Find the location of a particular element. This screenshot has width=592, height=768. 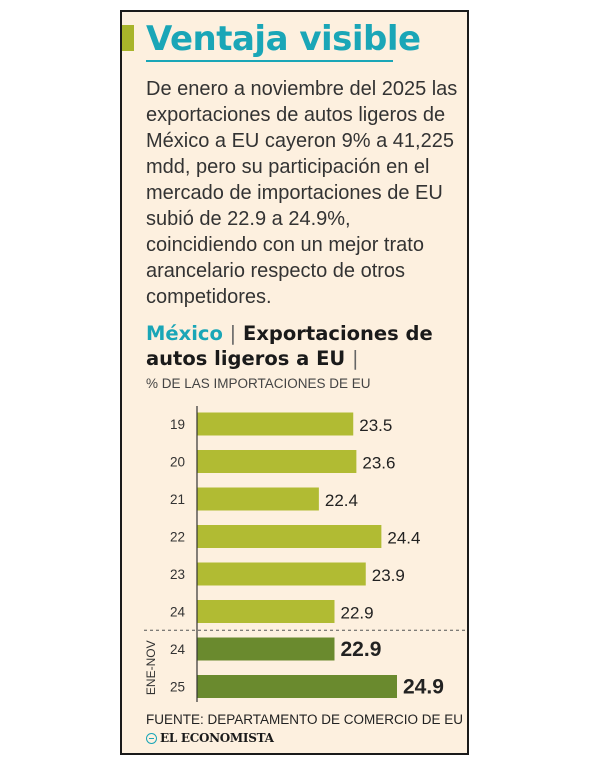

chart-title-text: Exportaciones de autos ligeros a EU is located at coordinates (289, 346).